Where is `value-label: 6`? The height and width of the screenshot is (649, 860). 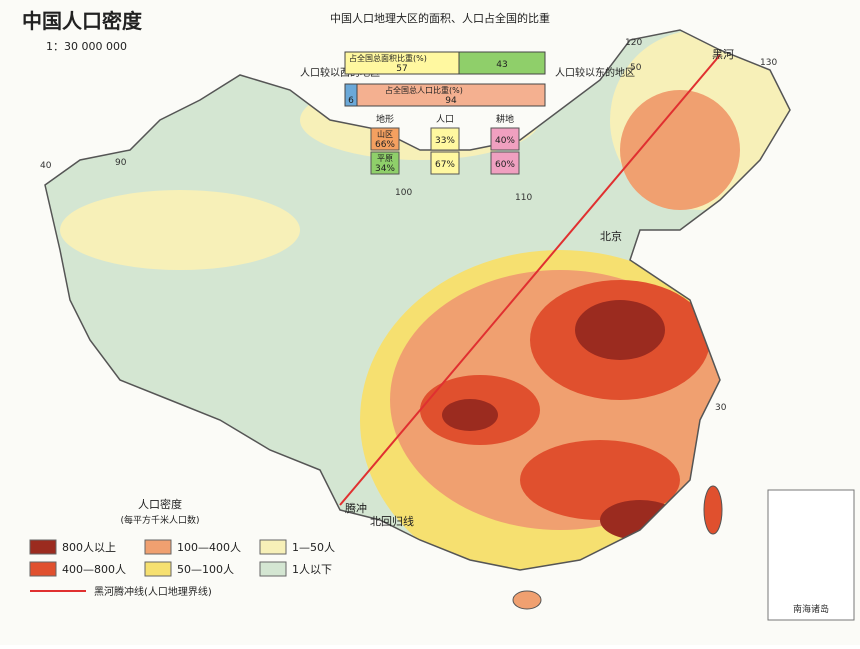
value-label: 6 is located at coordinates (351, 101).